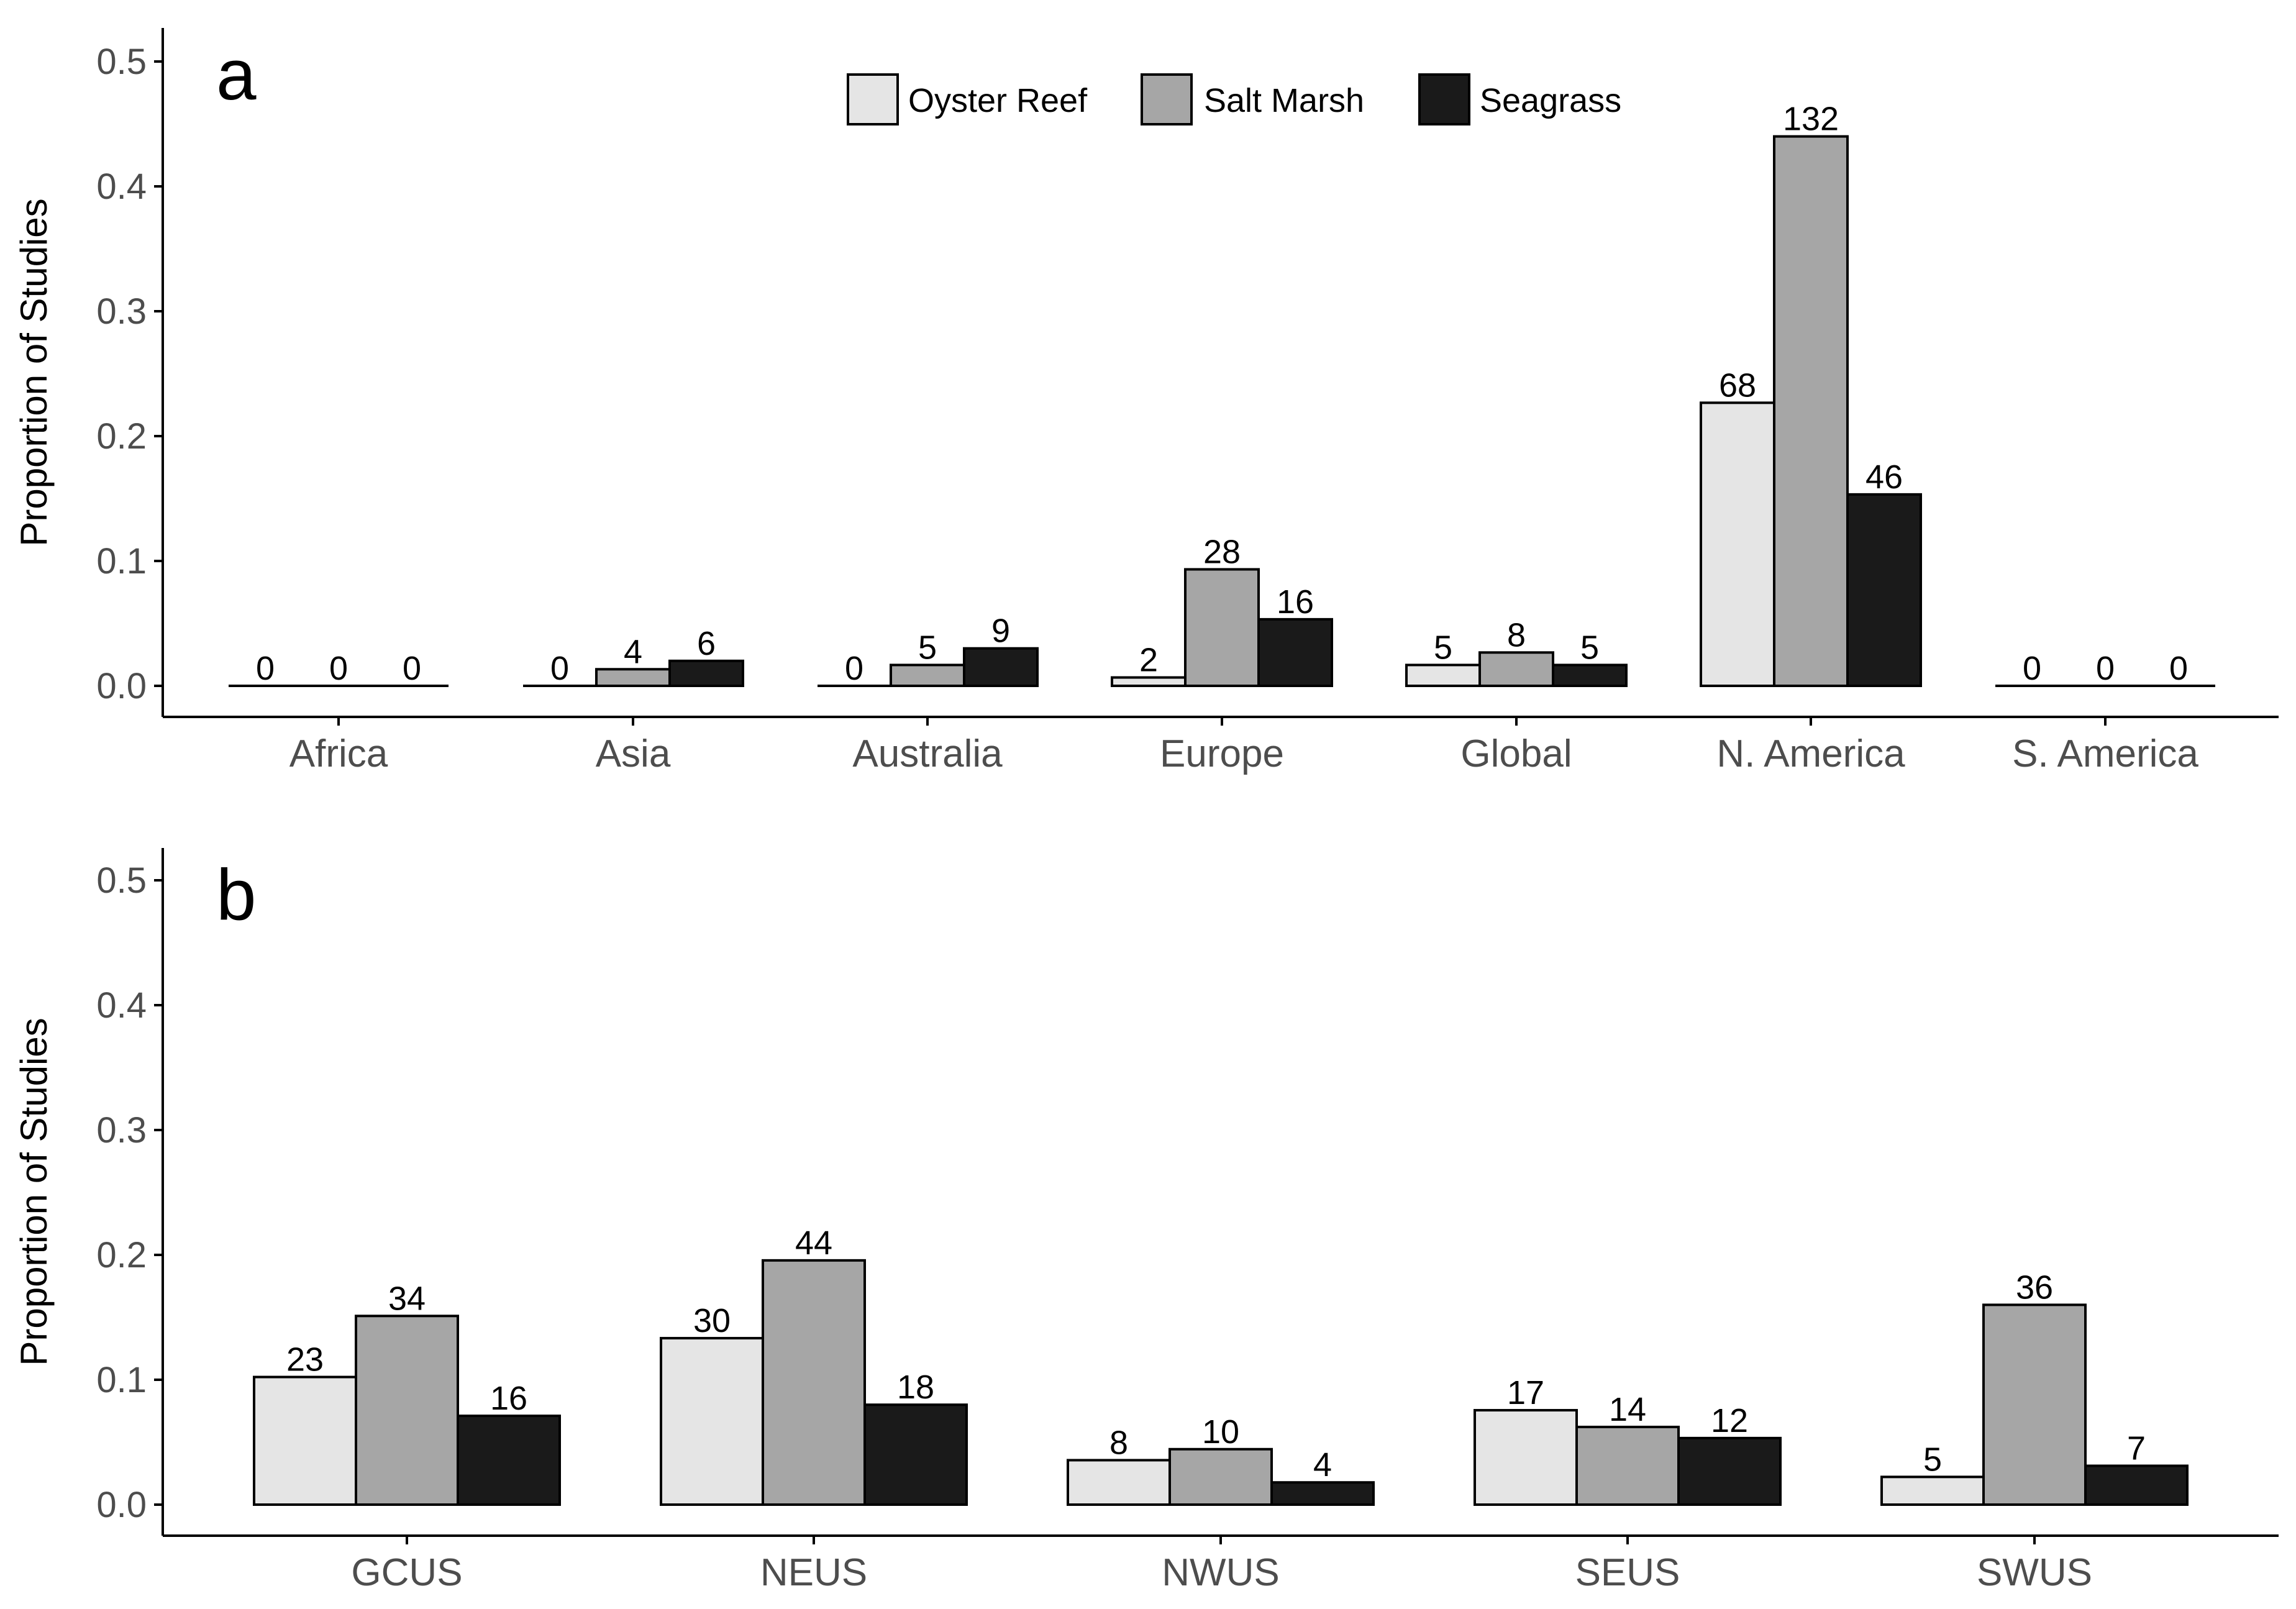  Describe the element at coordinates (1627, 1465) in the screenshot. I see `bar-salt-marsh-seus` at that location.